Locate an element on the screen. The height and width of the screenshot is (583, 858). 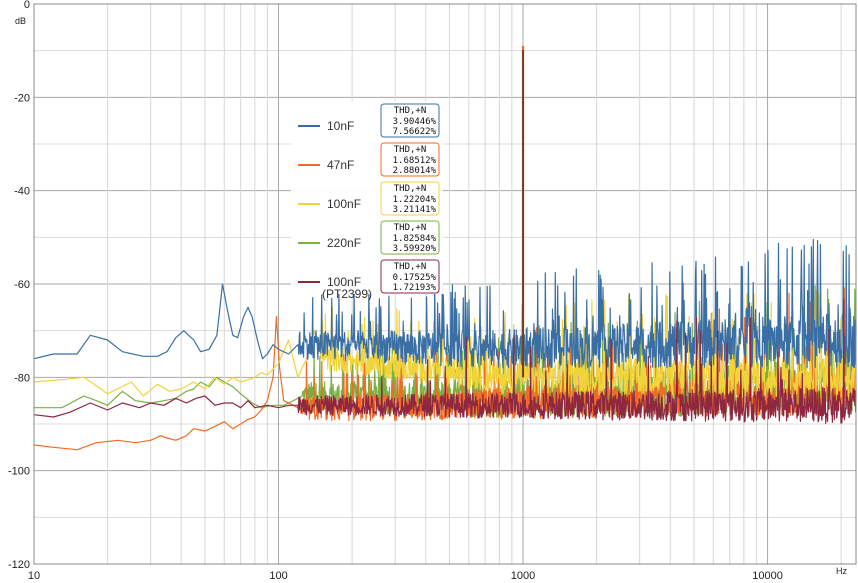
y-axis-unit: dB is located at coordinates (20, 21).